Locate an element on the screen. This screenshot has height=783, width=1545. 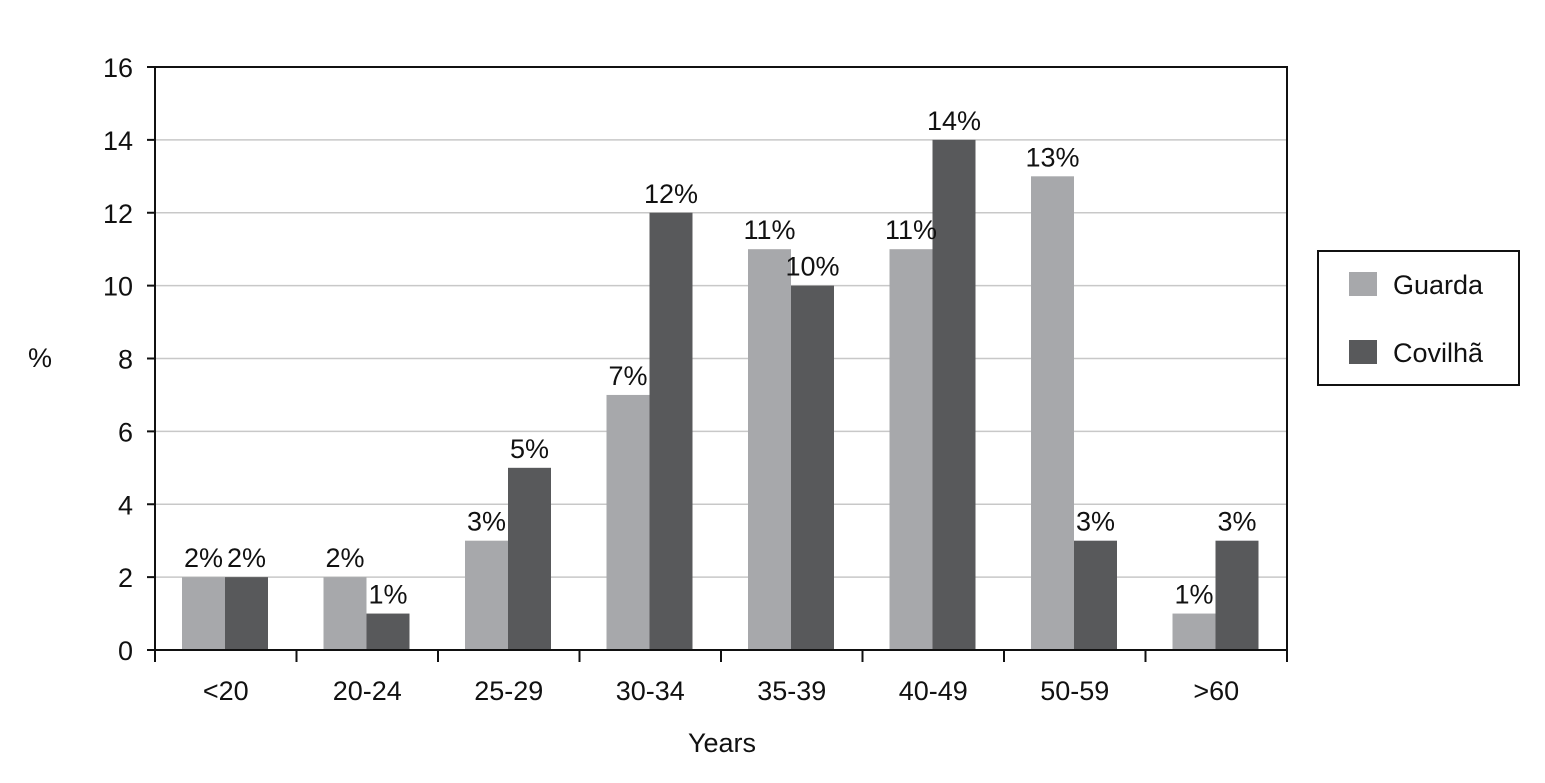
legend-swatch-covilha is located at coordinates (1363, 352).